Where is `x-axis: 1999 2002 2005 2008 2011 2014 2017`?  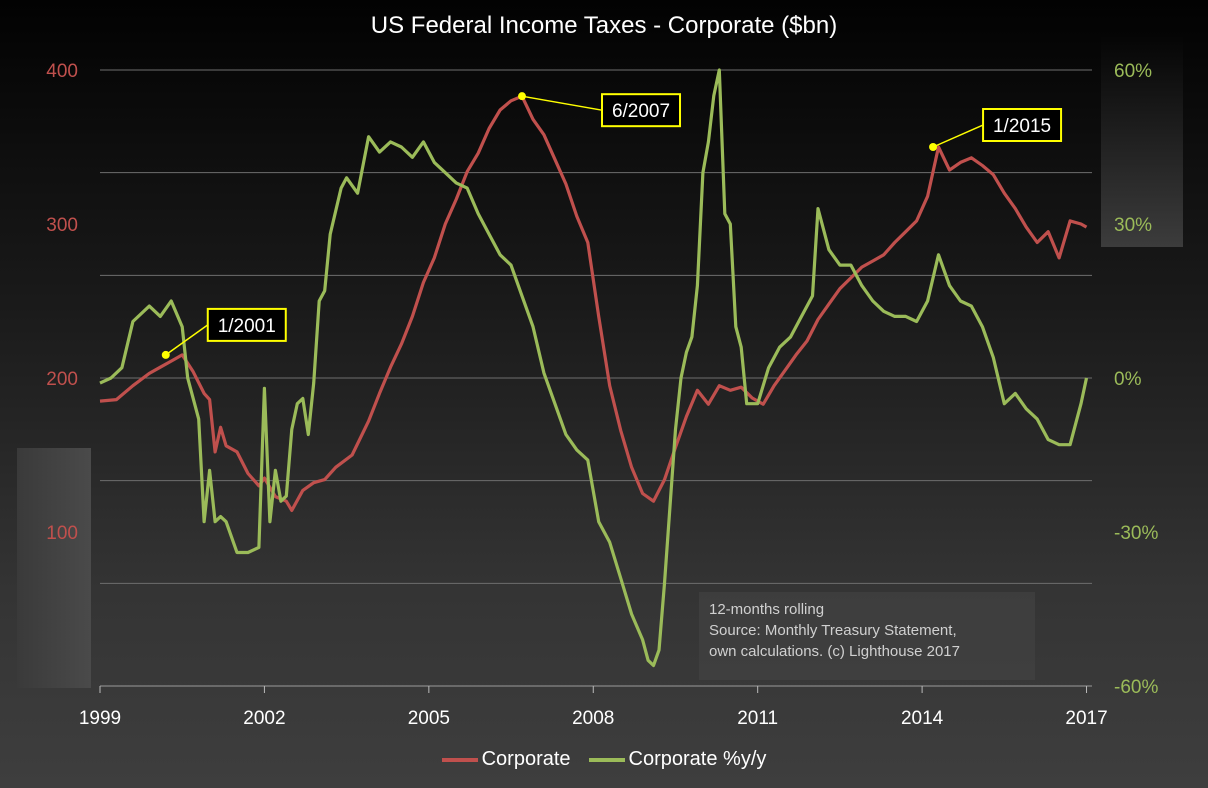 x-axis: 1999 2002 2005 2008 2011 2014 2017 is located at coordinates (593, 707).